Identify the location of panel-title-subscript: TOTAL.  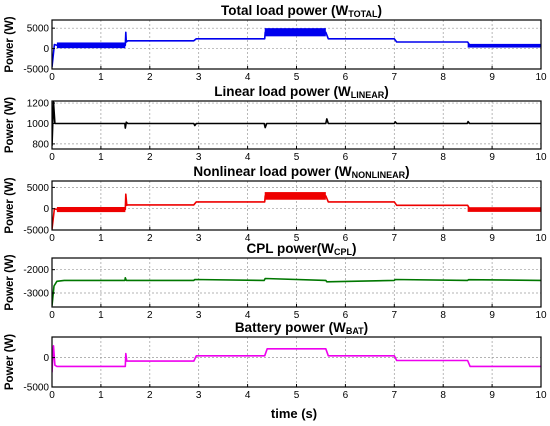
(363, 14).